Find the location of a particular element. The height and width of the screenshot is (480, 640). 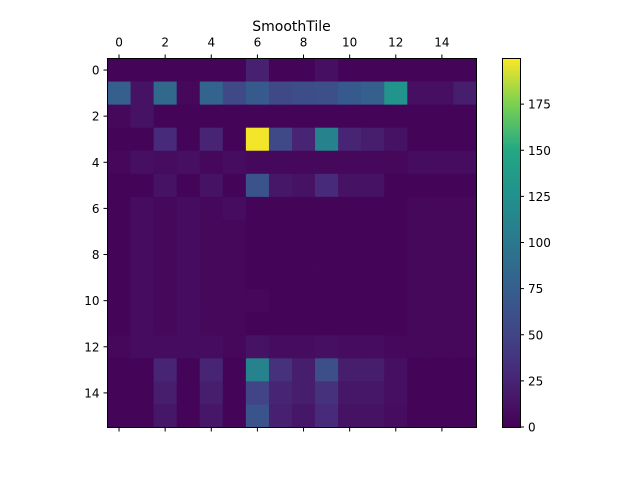

x-tick-label: 10 is located at coordinates (349, 43).